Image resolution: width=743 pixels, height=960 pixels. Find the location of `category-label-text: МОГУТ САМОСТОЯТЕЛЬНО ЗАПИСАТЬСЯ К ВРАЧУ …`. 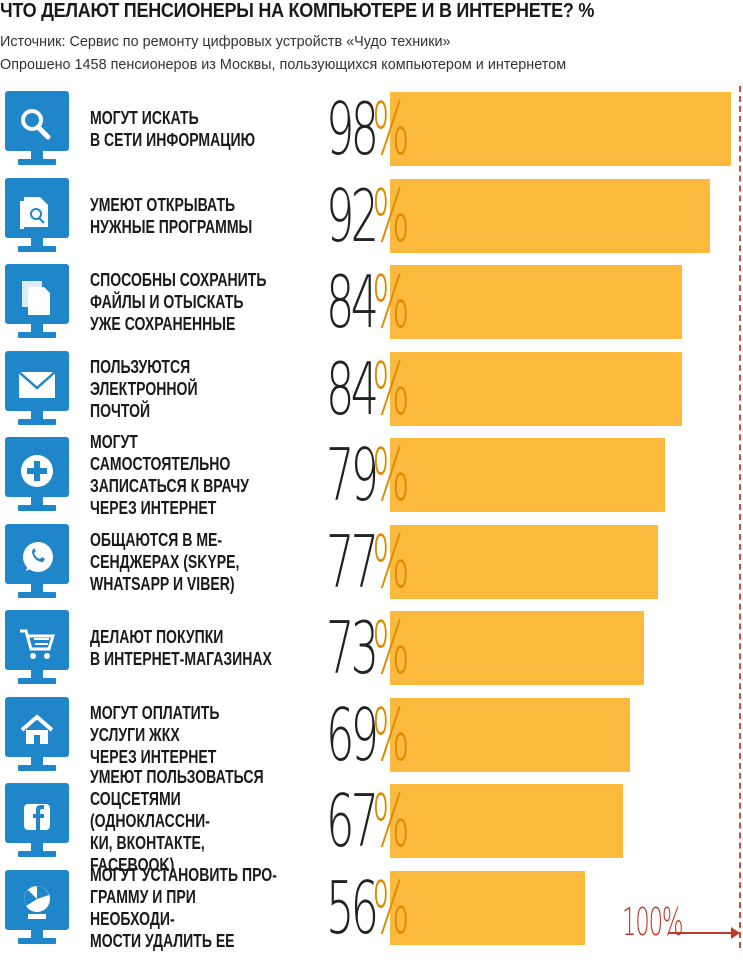

category-label-text: МОГУТ САМОСТОЯТЕЛЬНО ЗАПИСАТЬСЯ К ВРАЧУ … is located at coordinates (170, 475).